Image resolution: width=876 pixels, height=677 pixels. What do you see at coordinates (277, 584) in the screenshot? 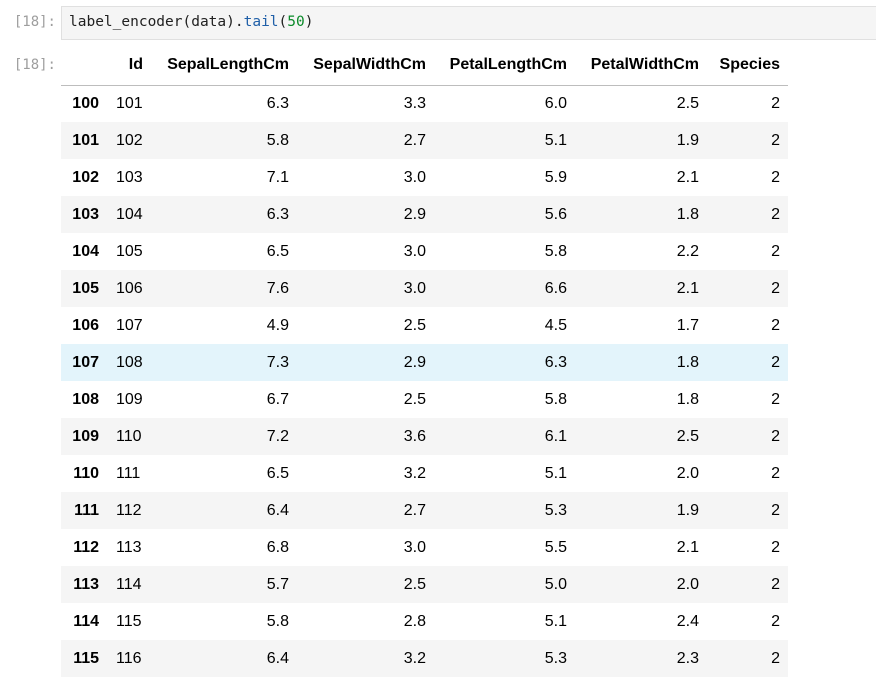
I see `cell-sepal-length: 5.7` at bounding box center [277, 584].